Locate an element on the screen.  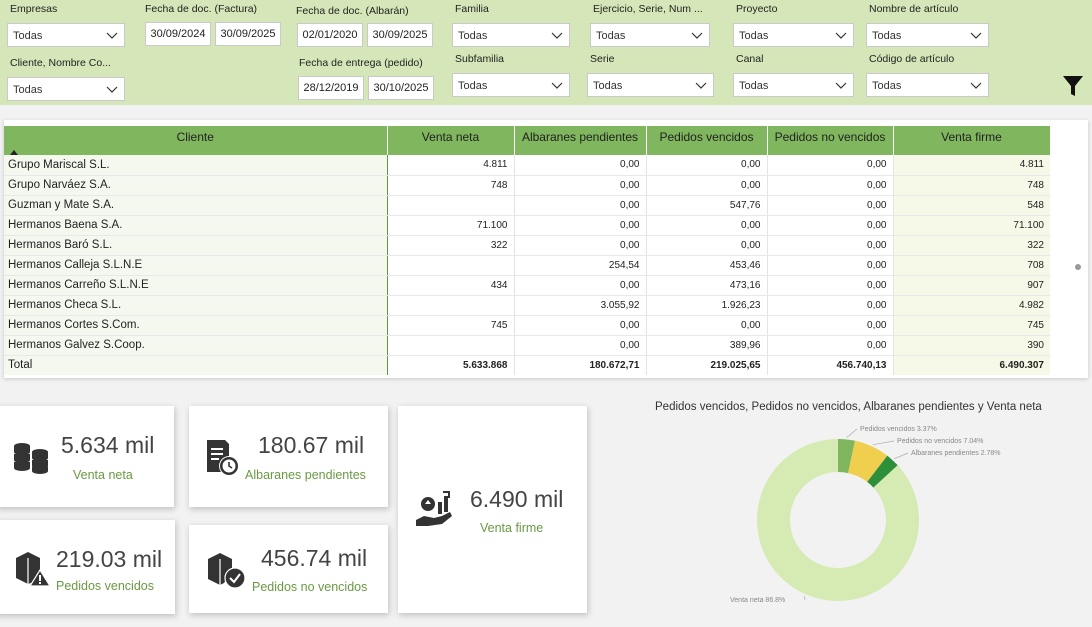
cell-vencidos: 453,46 is located at coordinates (707, 265).